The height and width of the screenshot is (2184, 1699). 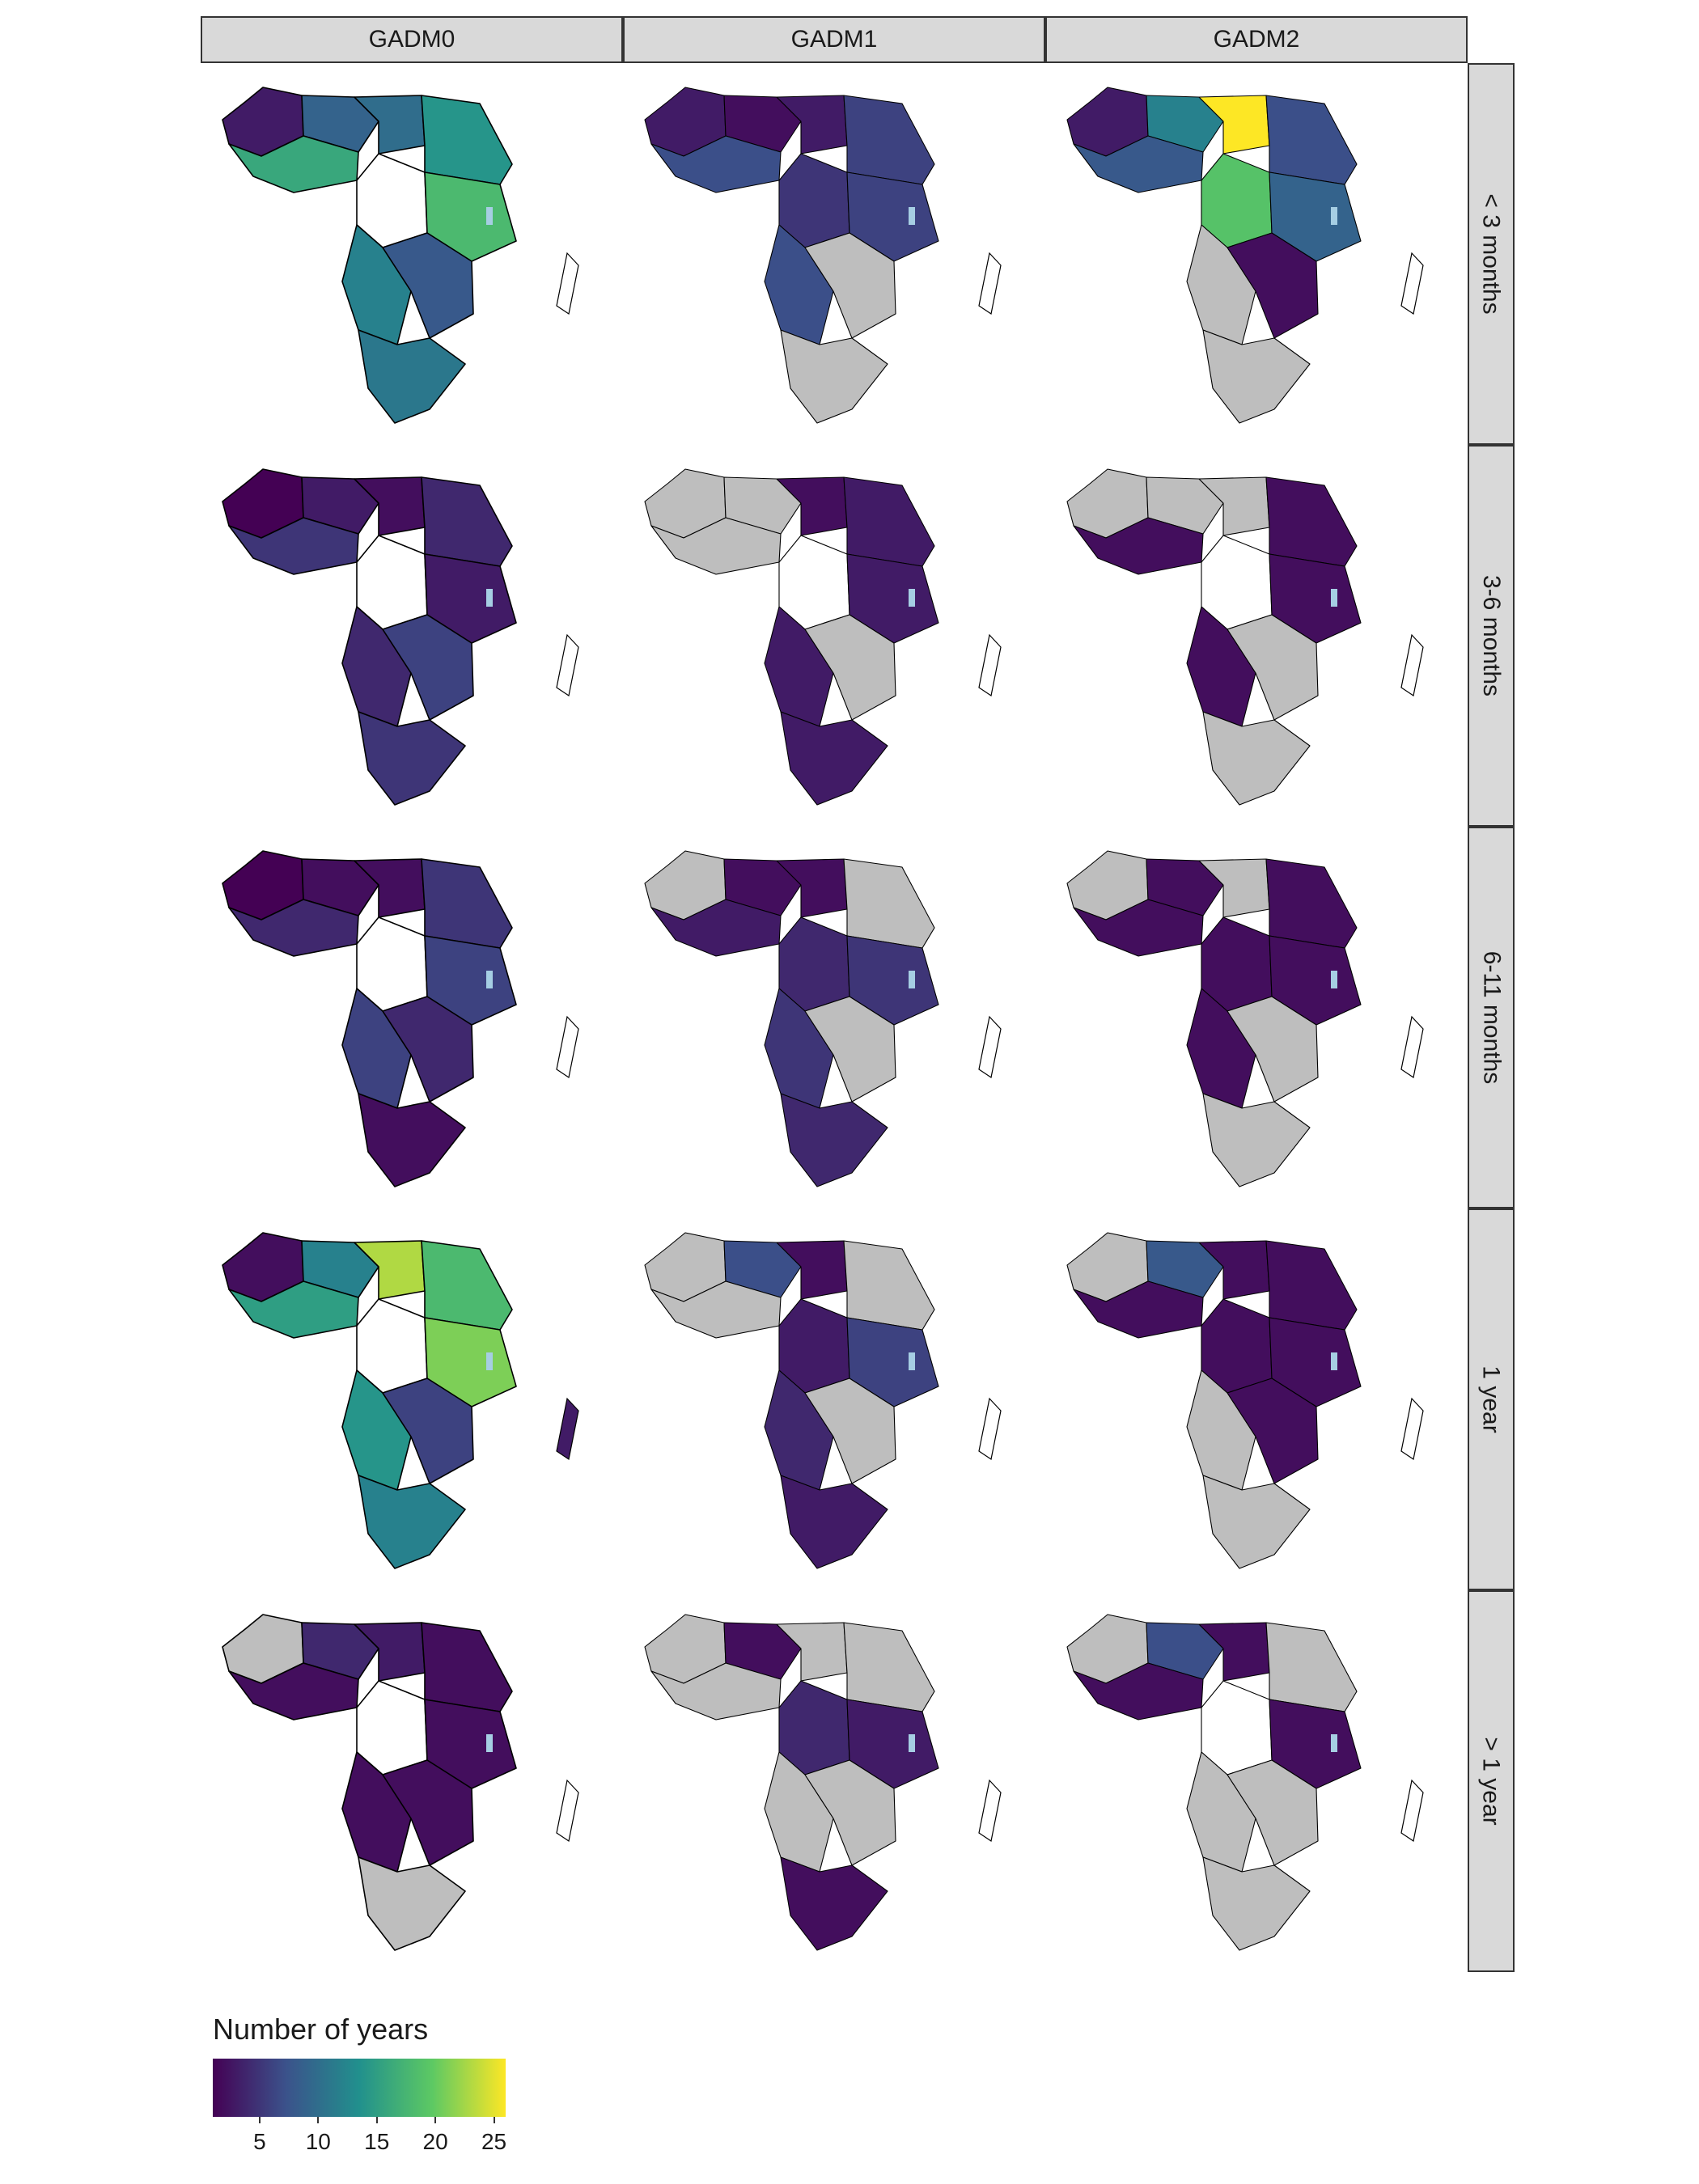 I want to click on facet-label-under-3-months: < 3 months, so click(x=1492, y=254).